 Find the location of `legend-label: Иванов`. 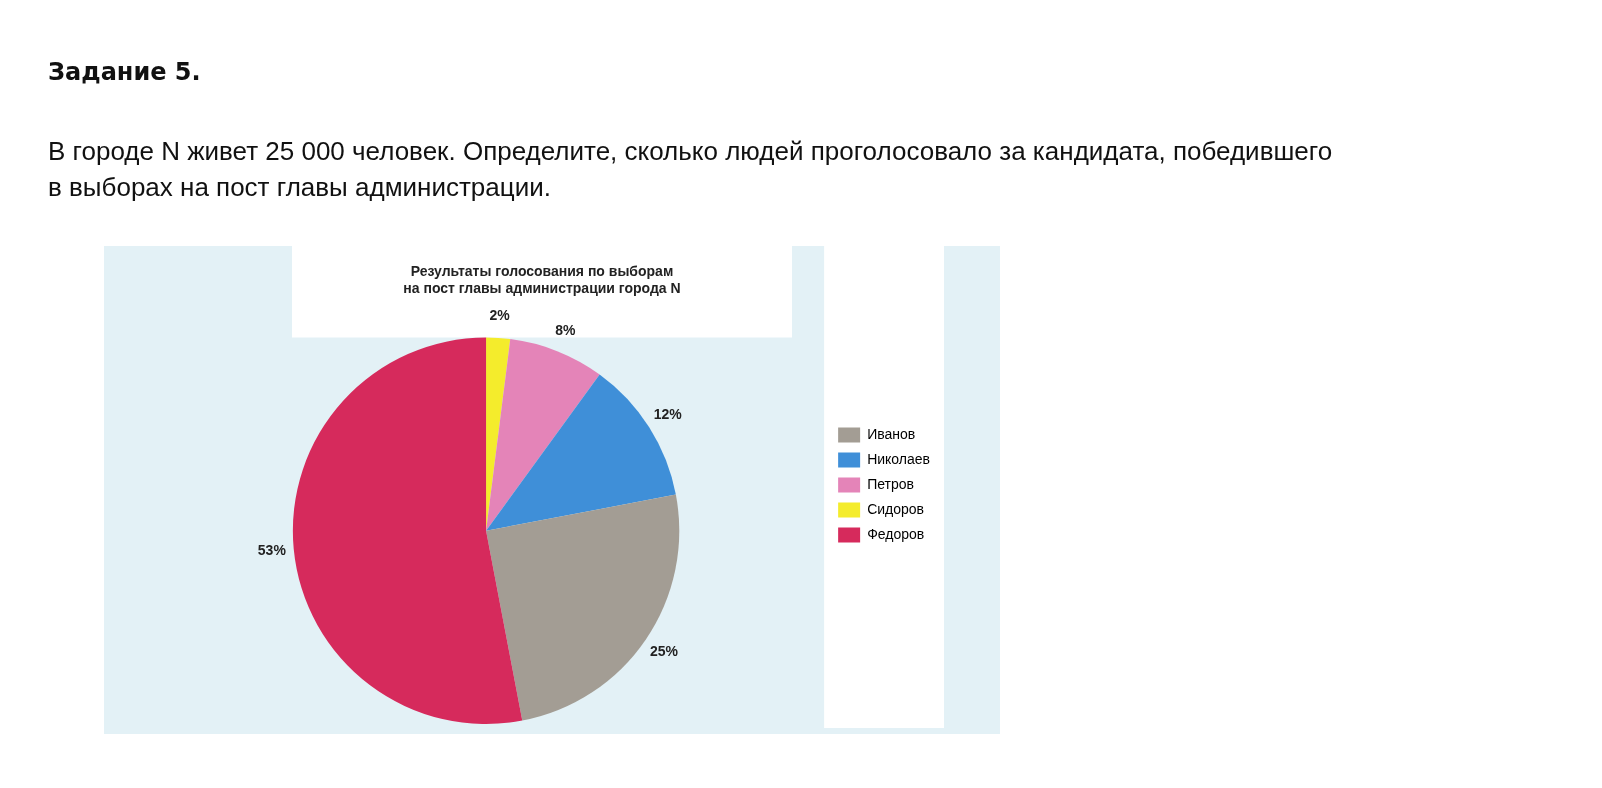

legend-label: Иванов is located at coordinates (891, 433).